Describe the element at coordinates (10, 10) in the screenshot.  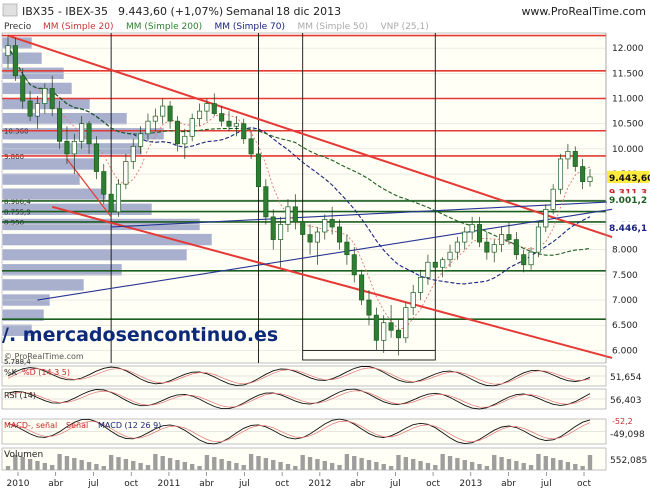
I see `header-icon` at that location.